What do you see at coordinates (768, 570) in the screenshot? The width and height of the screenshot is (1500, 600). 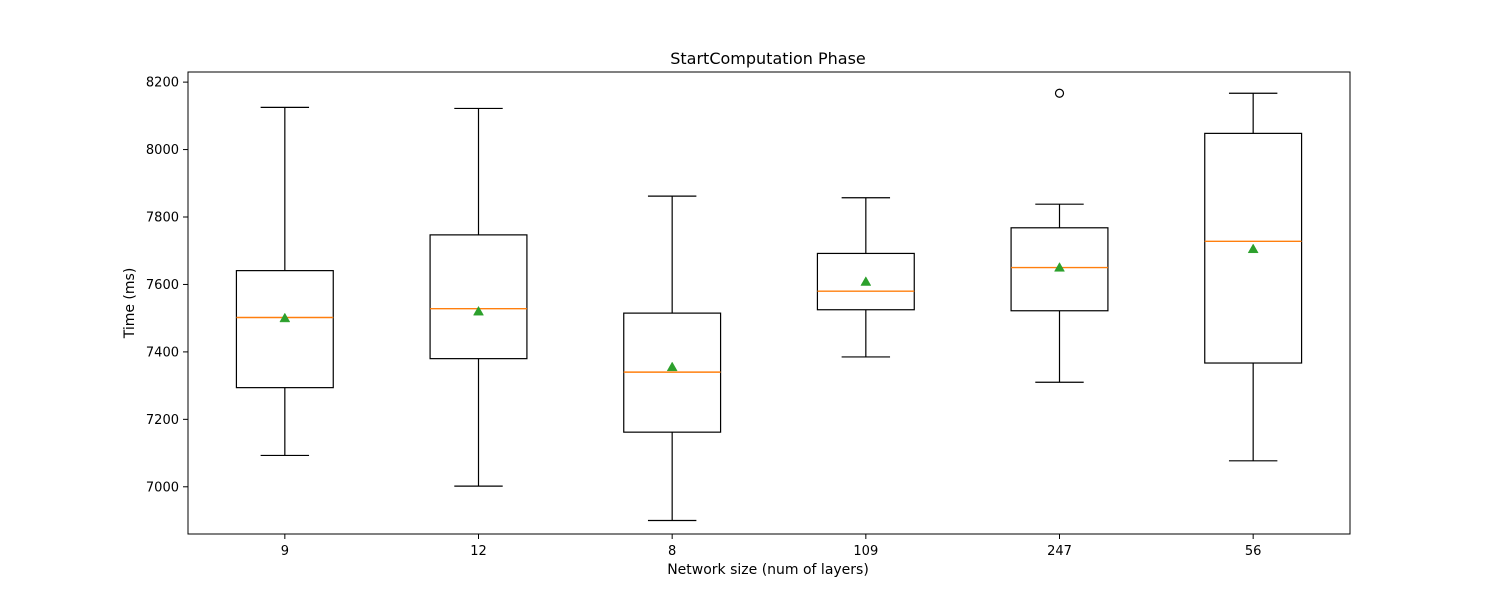 I see `x-axis-label: Network size (num of layers)` at bounding box center [768, 570].